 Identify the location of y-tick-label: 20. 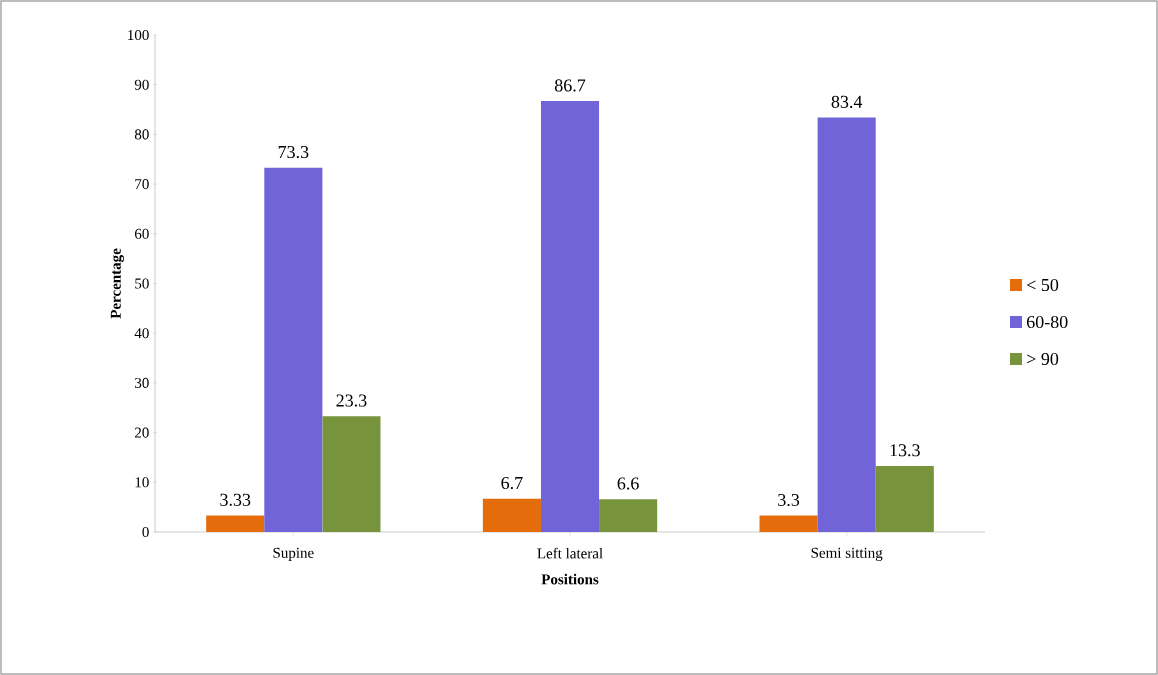
(142, 432).